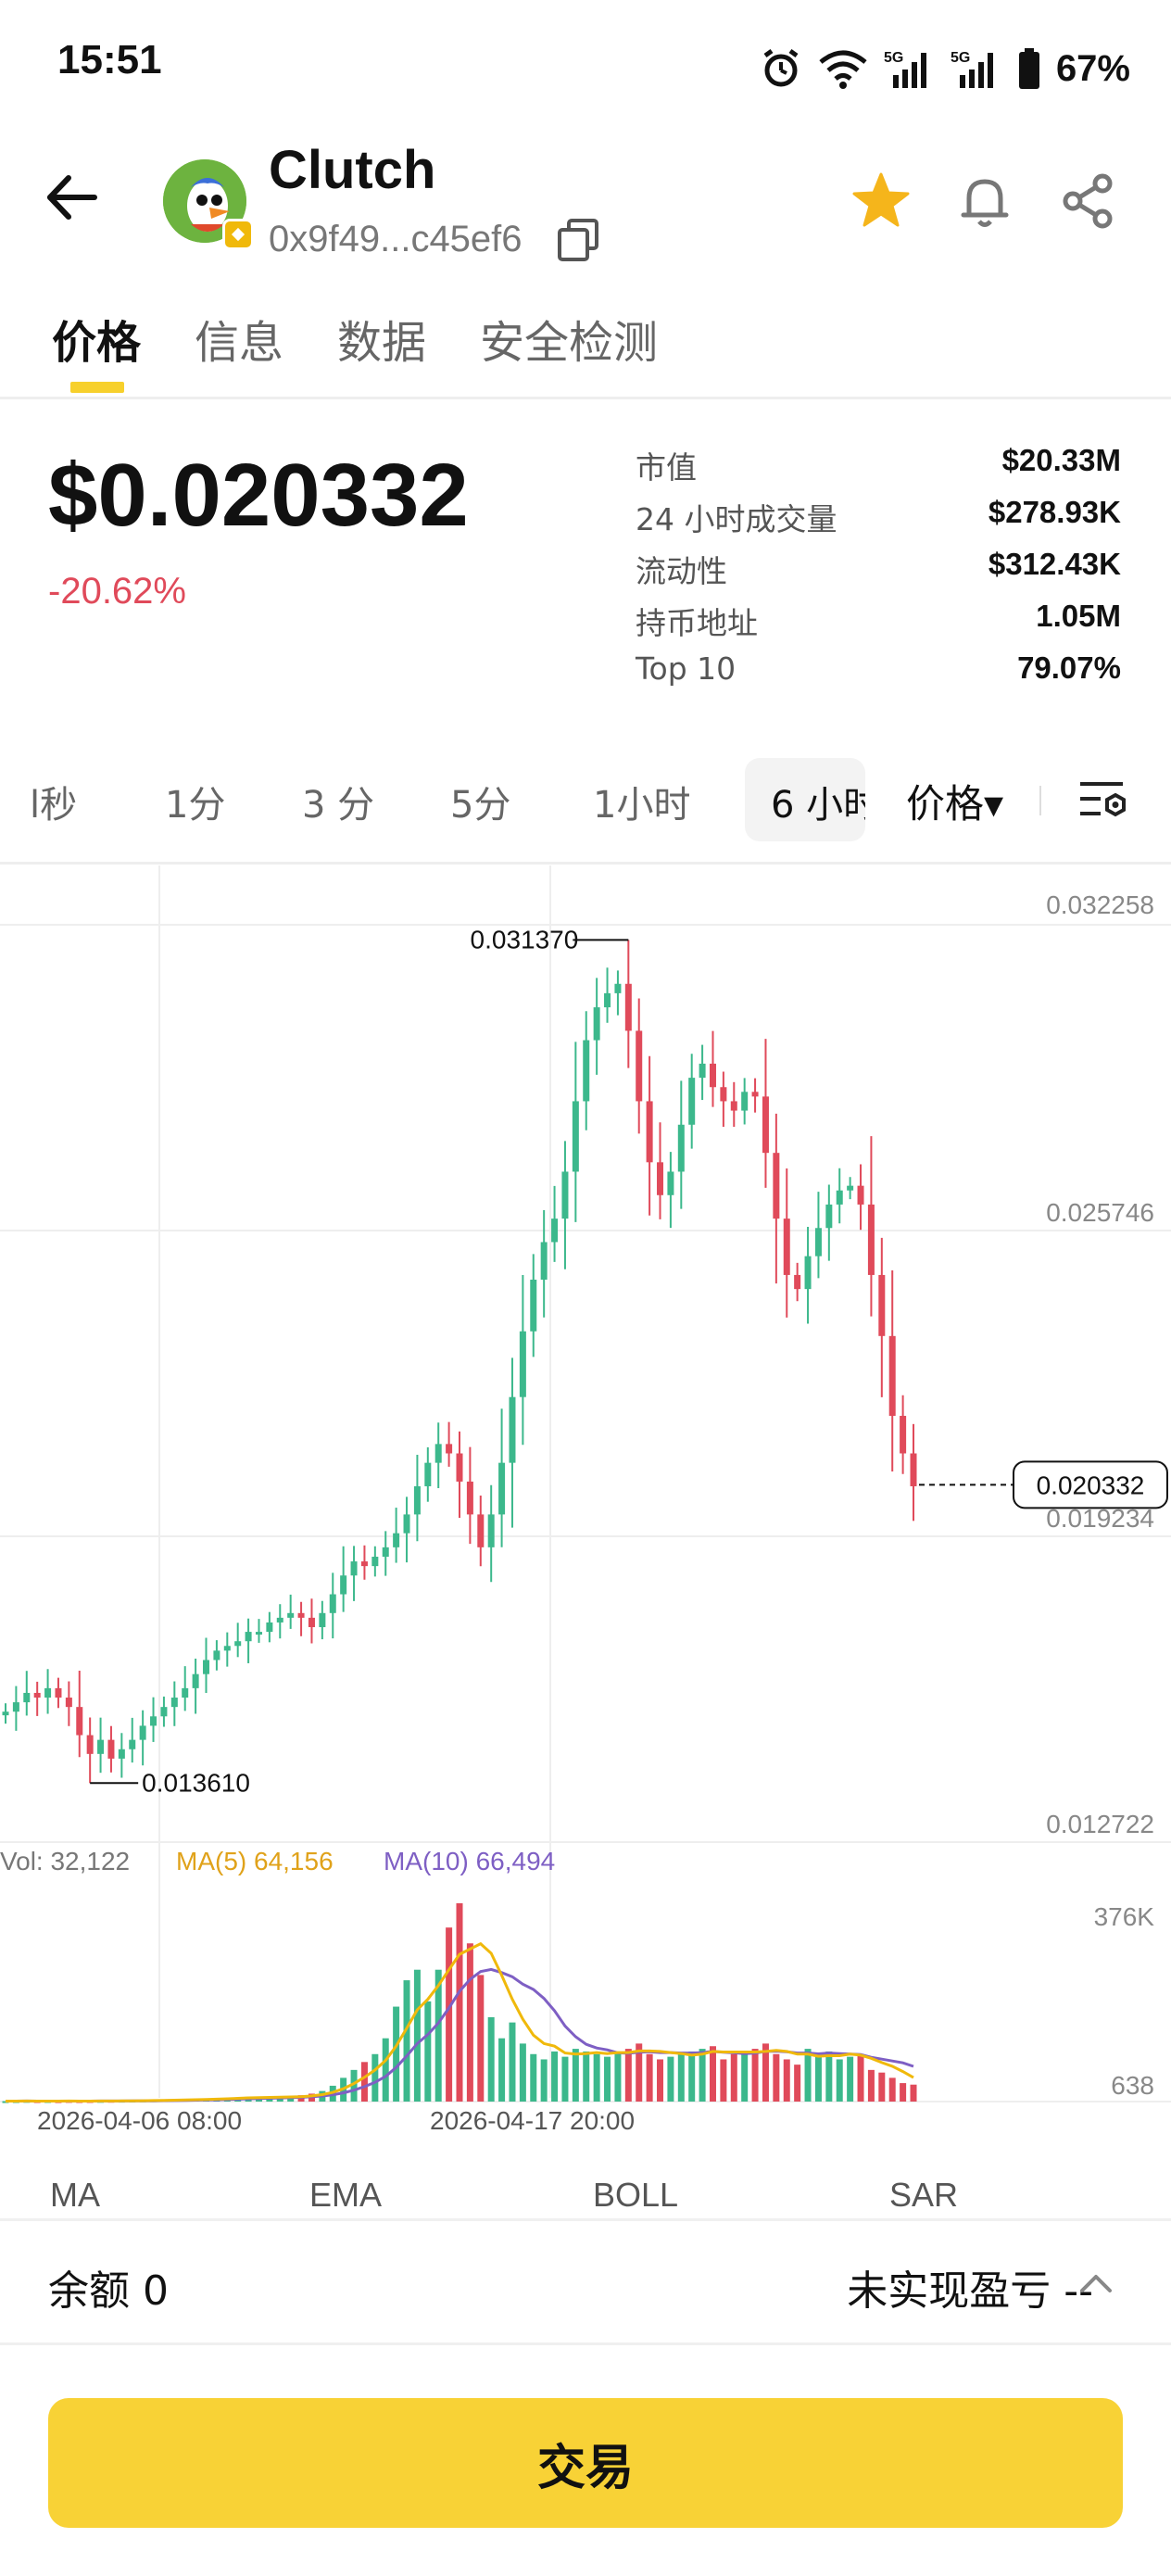  What do you see at coordinates (382, 343) in the screenshot?
I see `tab-data: 数据` at bounding box center [382, 343].